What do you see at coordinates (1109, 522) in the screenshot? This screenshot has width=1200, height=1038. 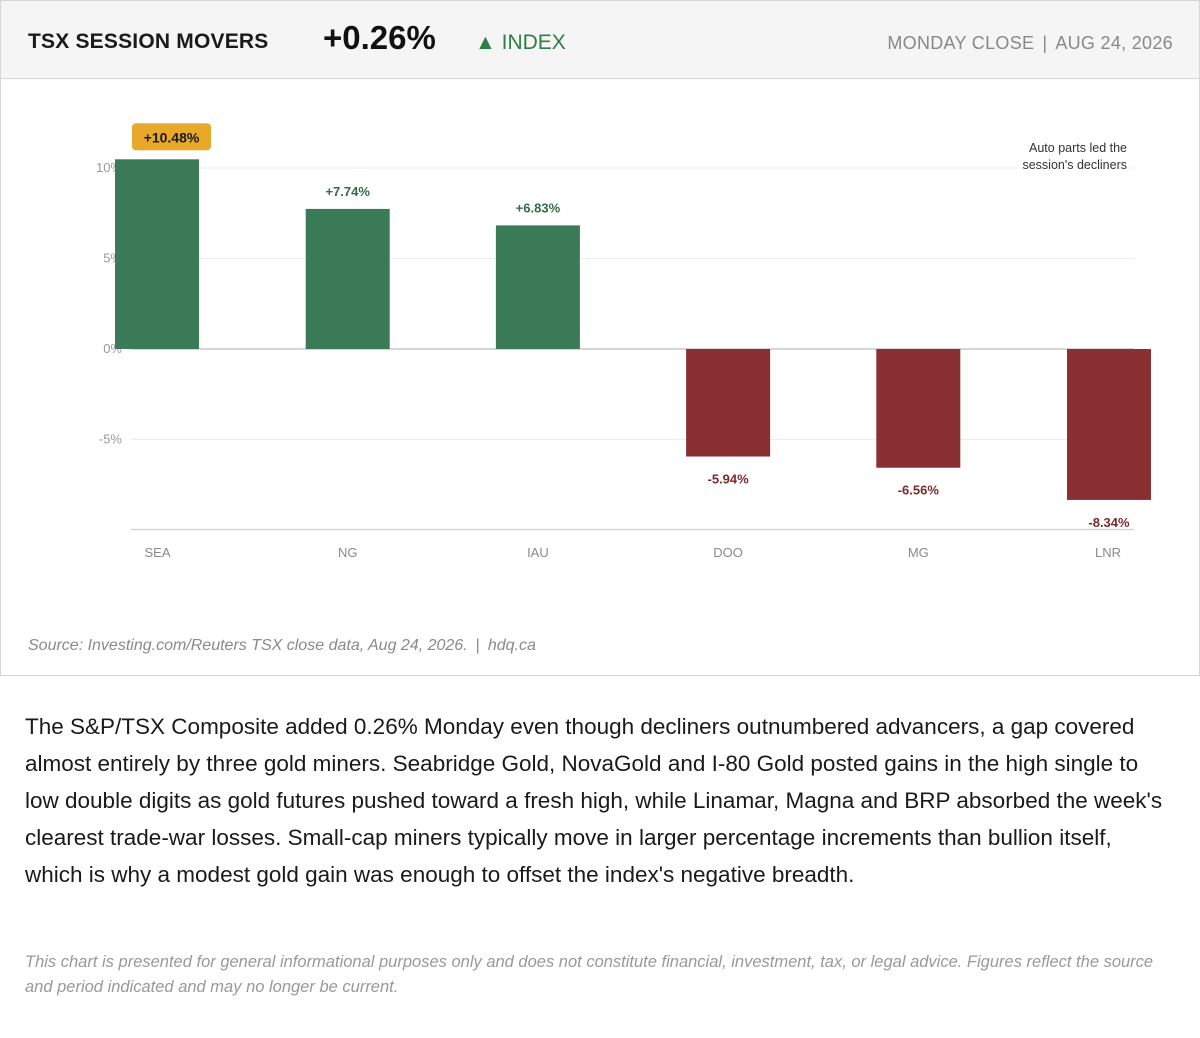 I see `value-label: -8.34%` at bounding box center [1109, 522].